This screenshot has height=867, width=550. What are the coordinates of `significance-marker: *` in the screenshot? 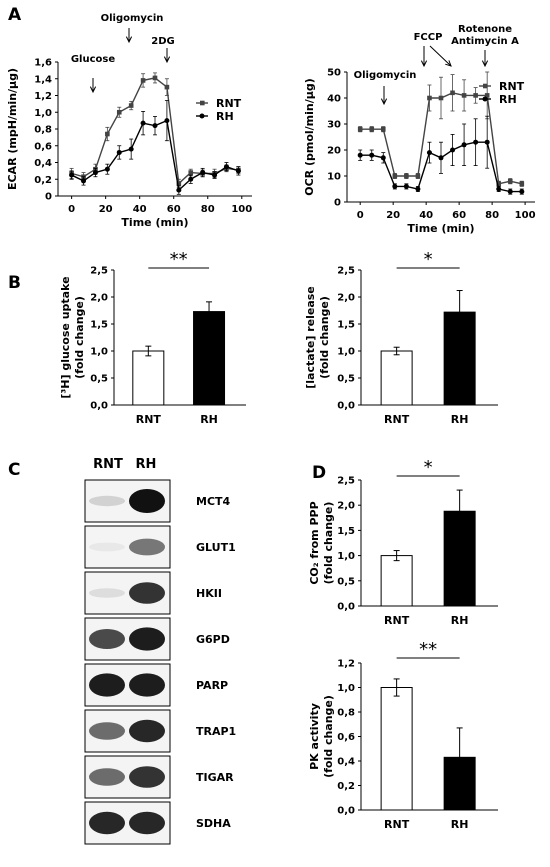 It's located at (428, 259).